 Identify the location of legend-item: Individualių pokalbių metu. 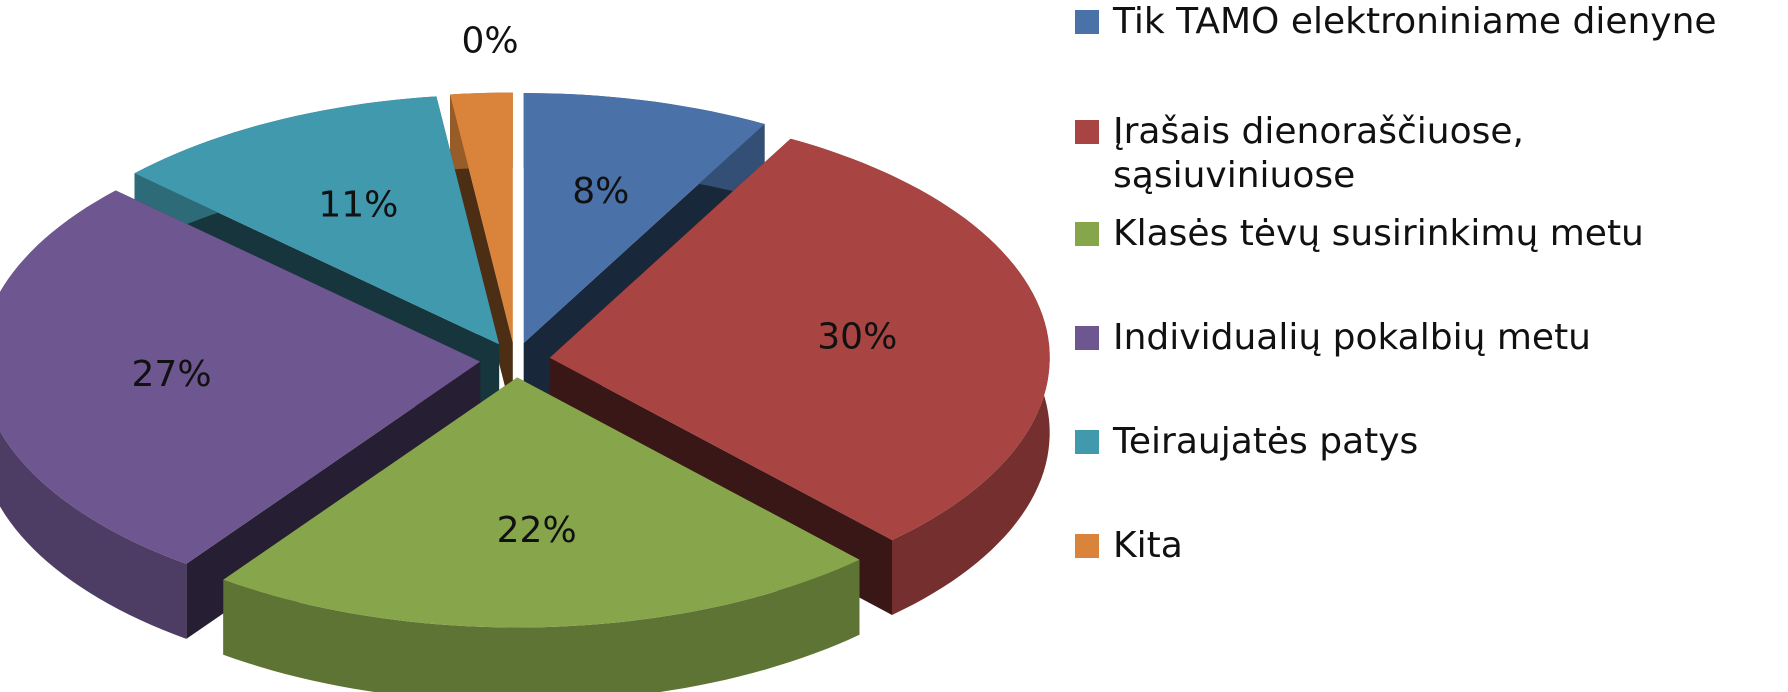
(1405, 338).